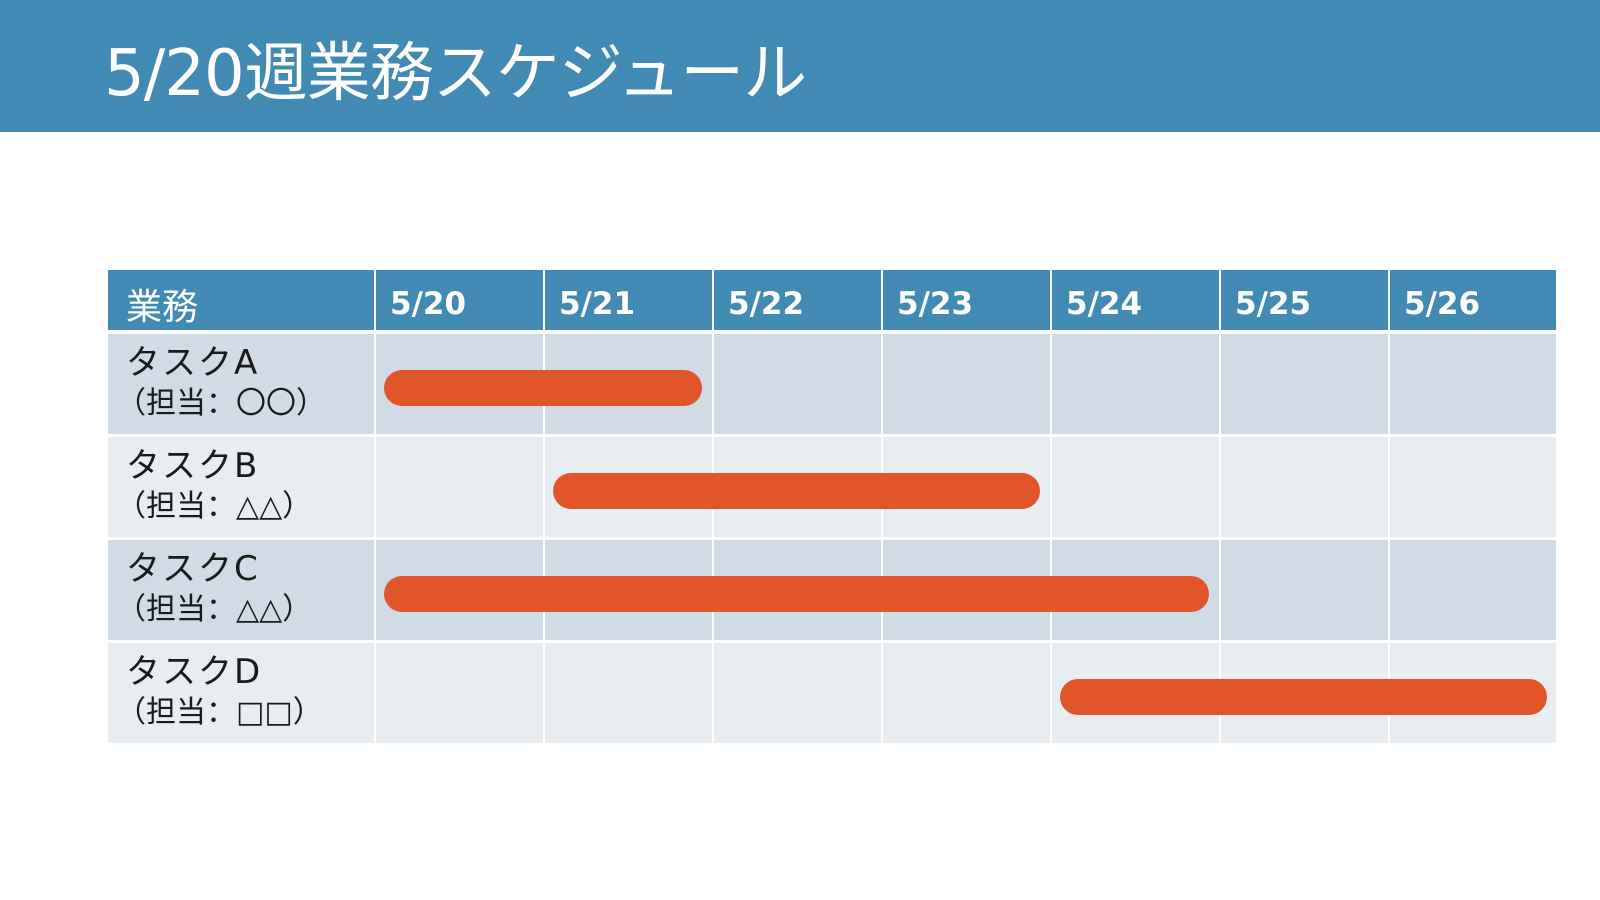  Describe the element at coordinates (193, 466) in the screenshot. I see `task-name: タスクB` at that location.